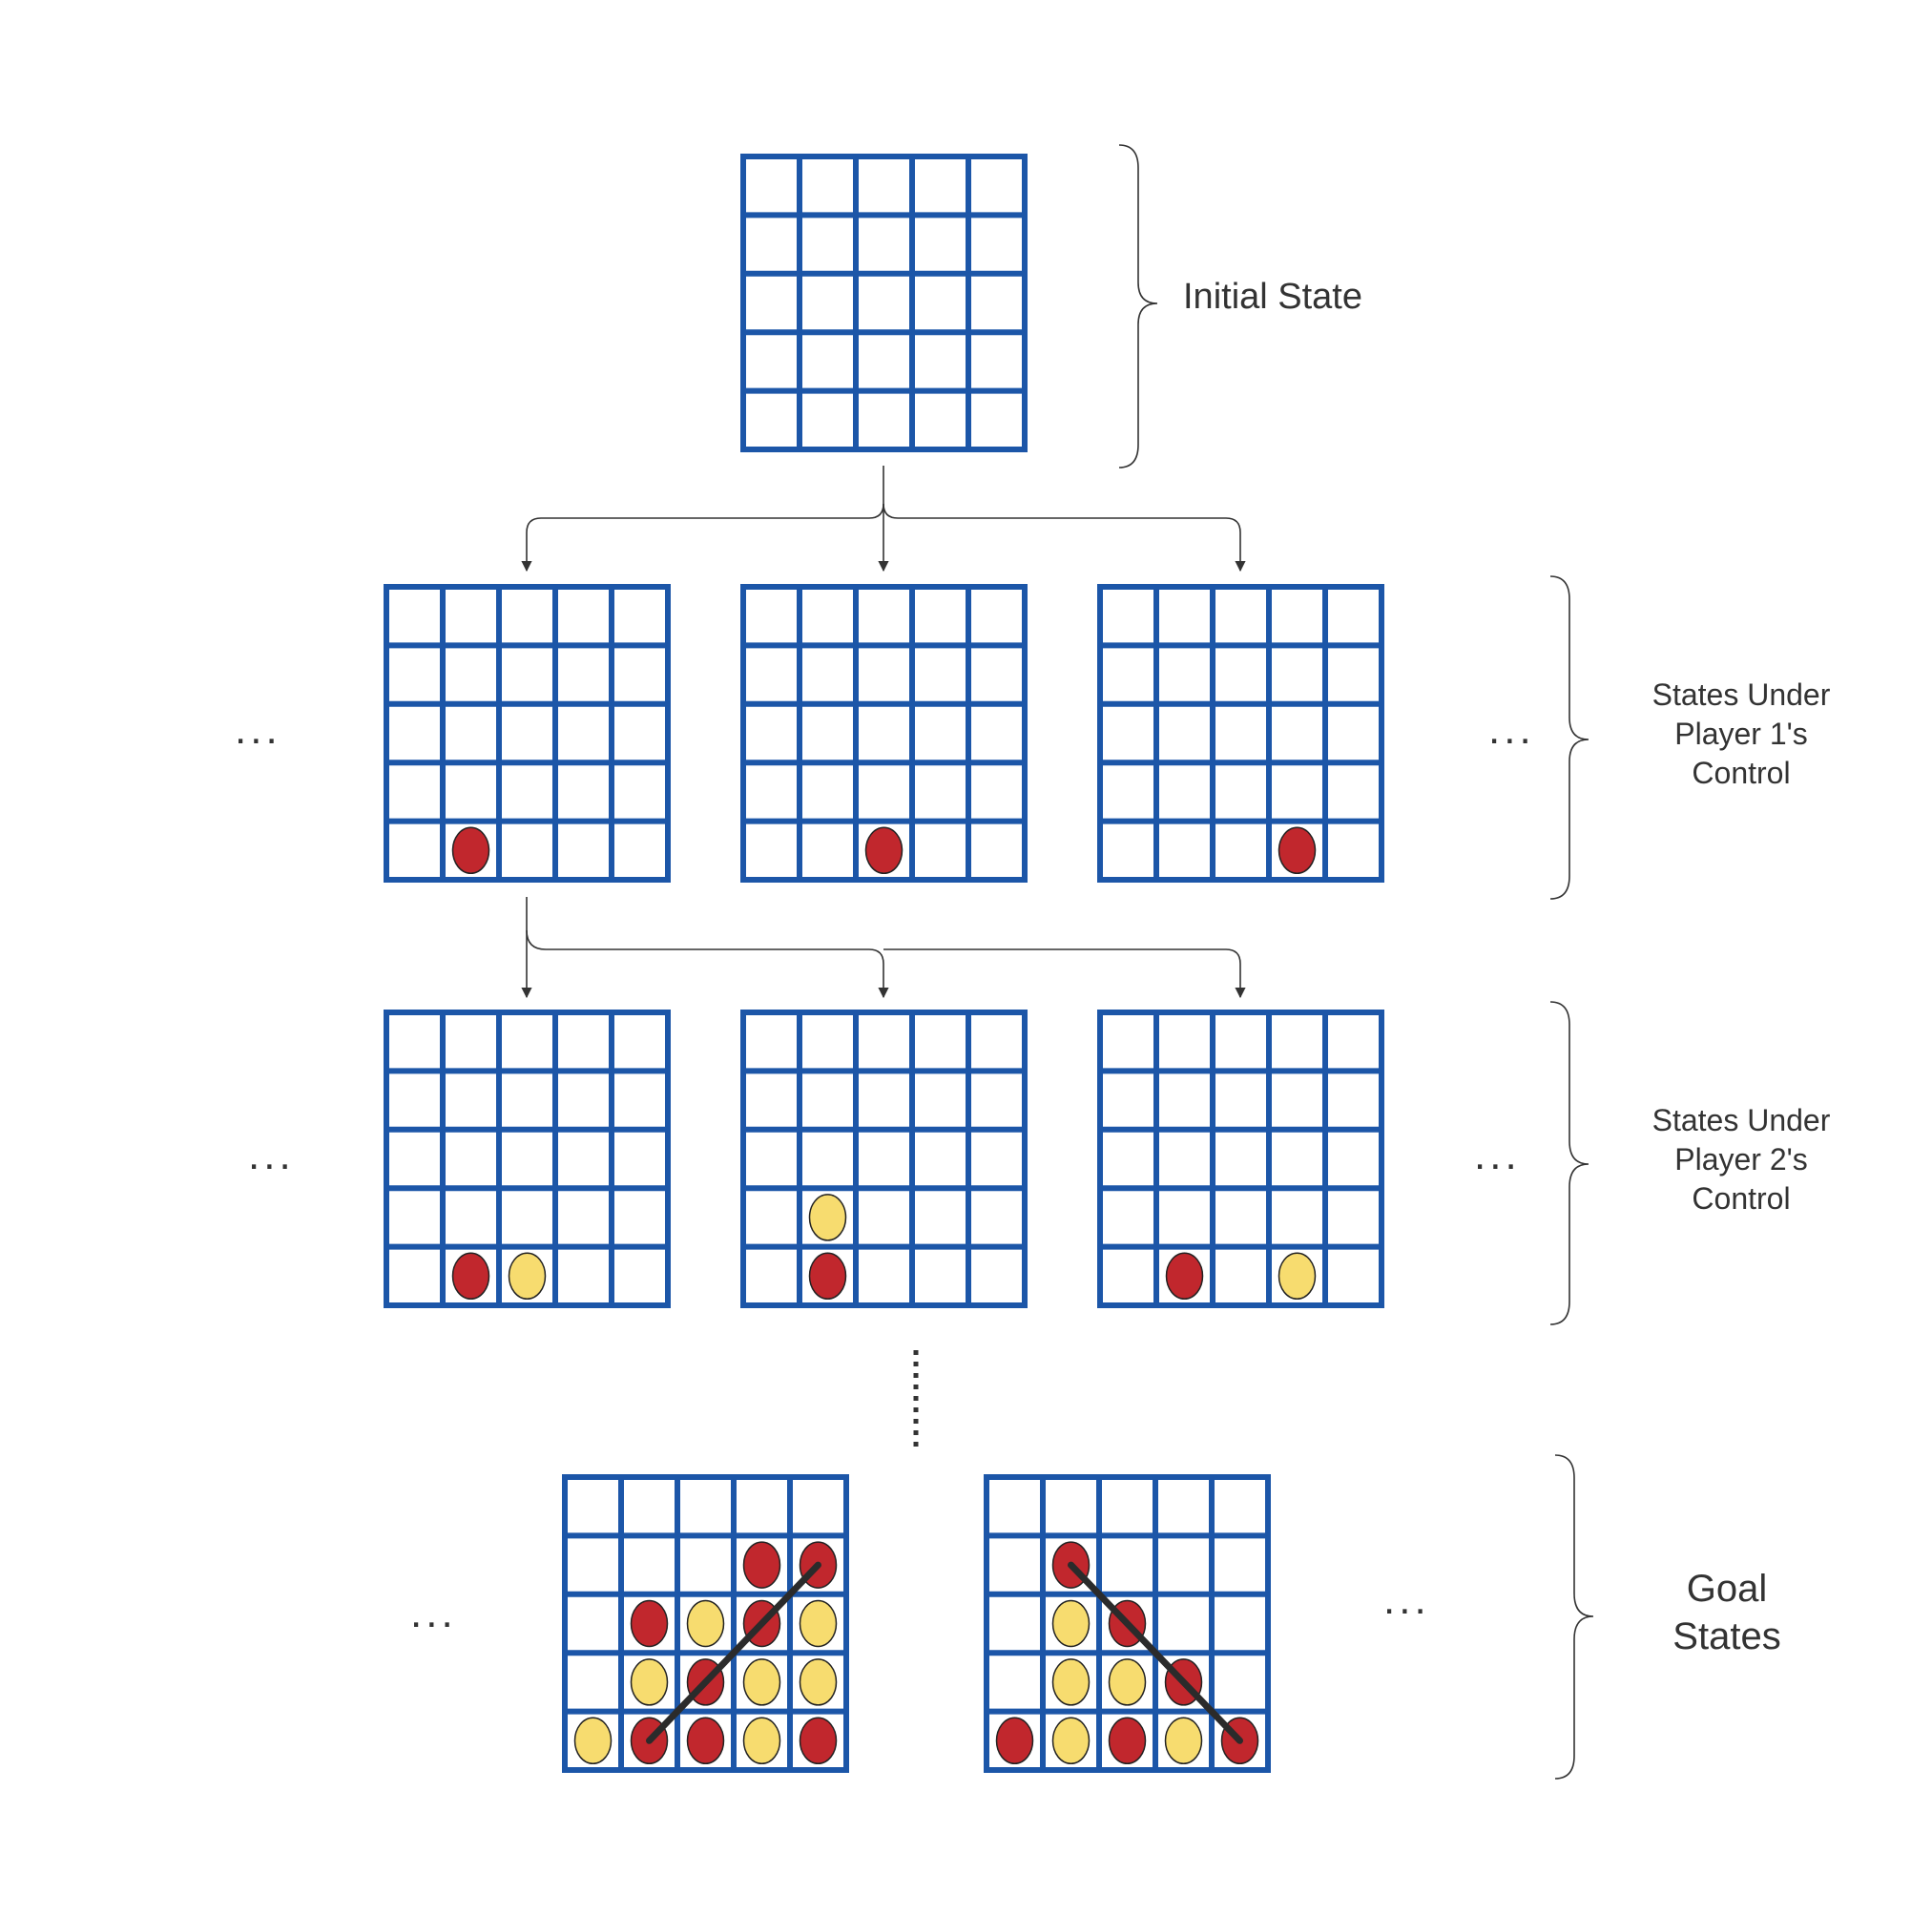 The width and height of the screenshot is (1932, 1916). I want to click on arrow-initial-to-p1-c, so click(1064, 538).